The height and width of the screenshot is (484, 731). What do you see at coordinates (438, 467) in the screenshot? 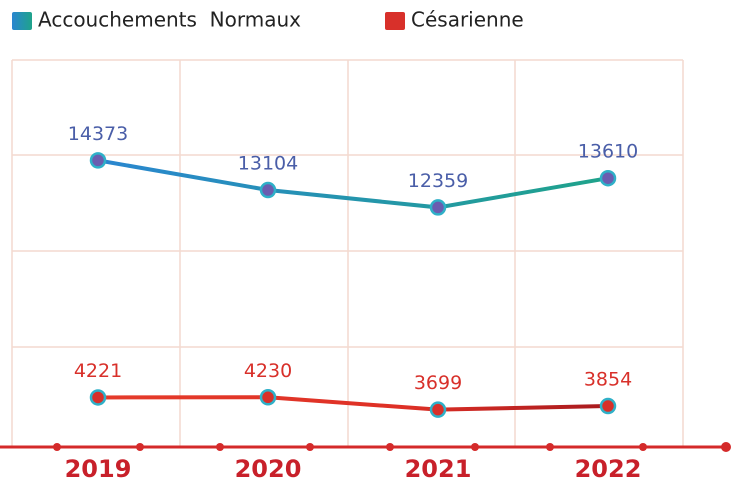
I see `x-tick-label: 2021` at bounding box center [438, 467].